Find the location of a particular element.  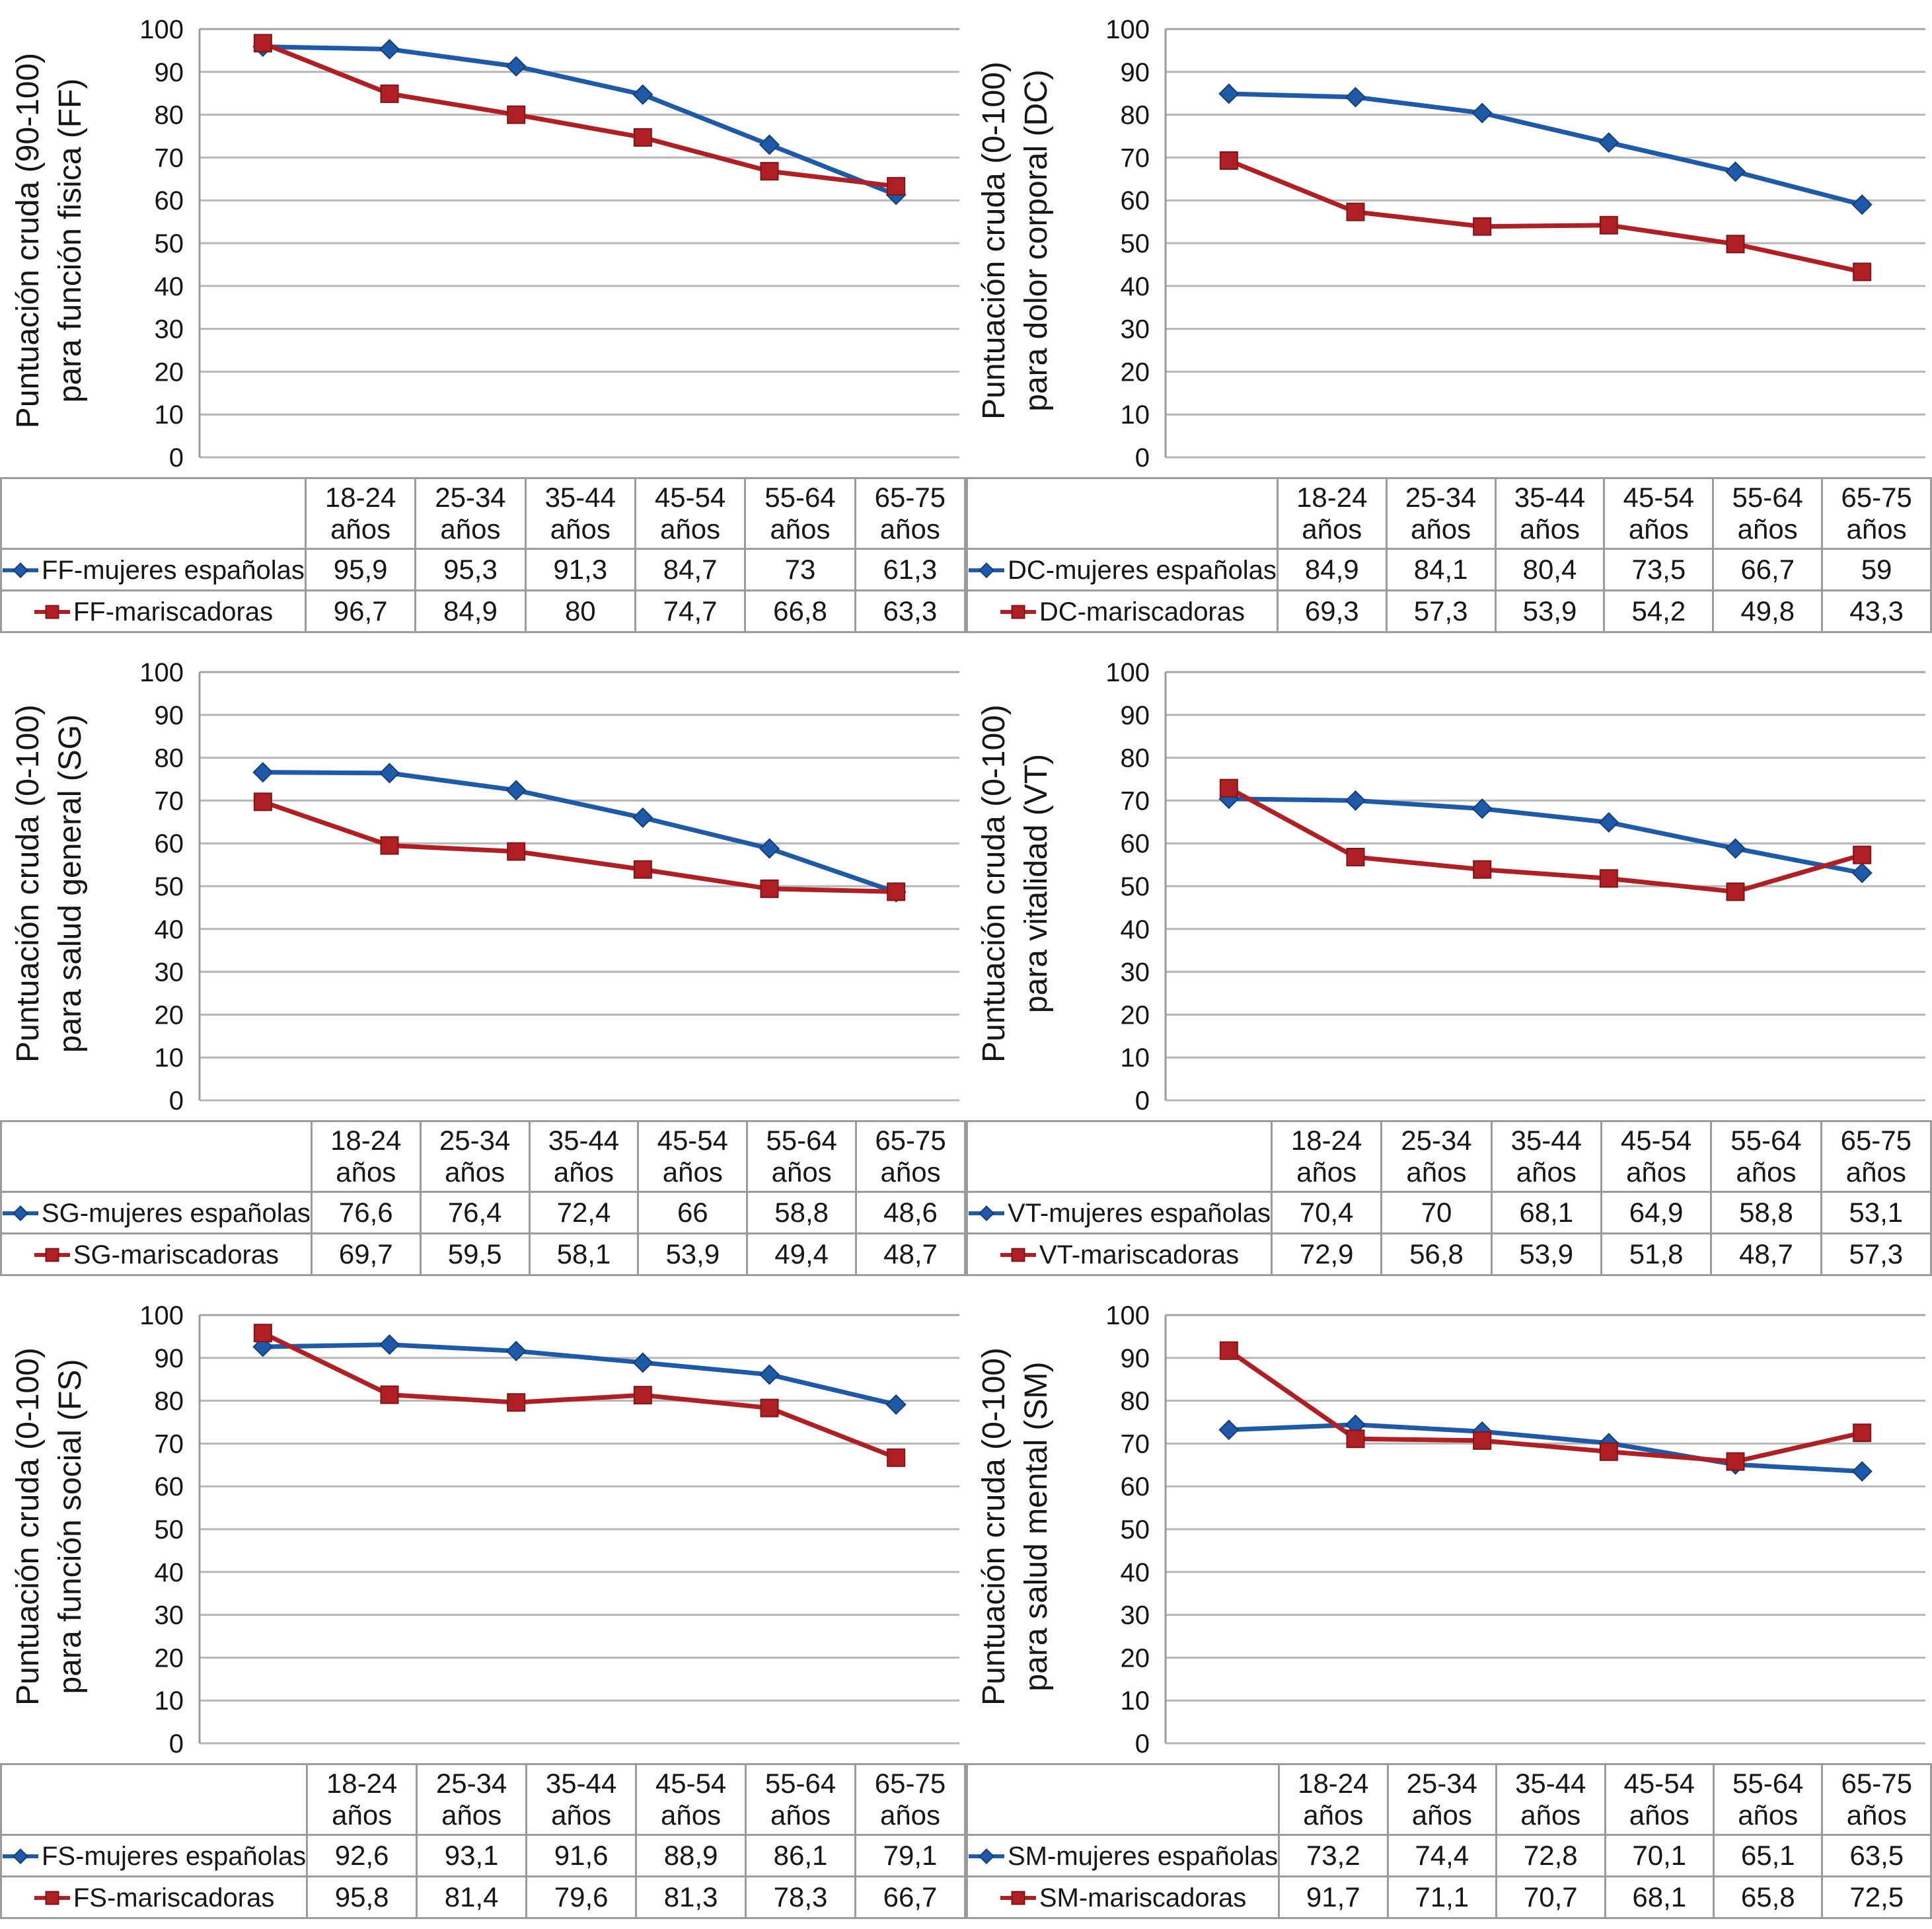

value-cell: 58,8 is located at coordinates (1766, 1212).